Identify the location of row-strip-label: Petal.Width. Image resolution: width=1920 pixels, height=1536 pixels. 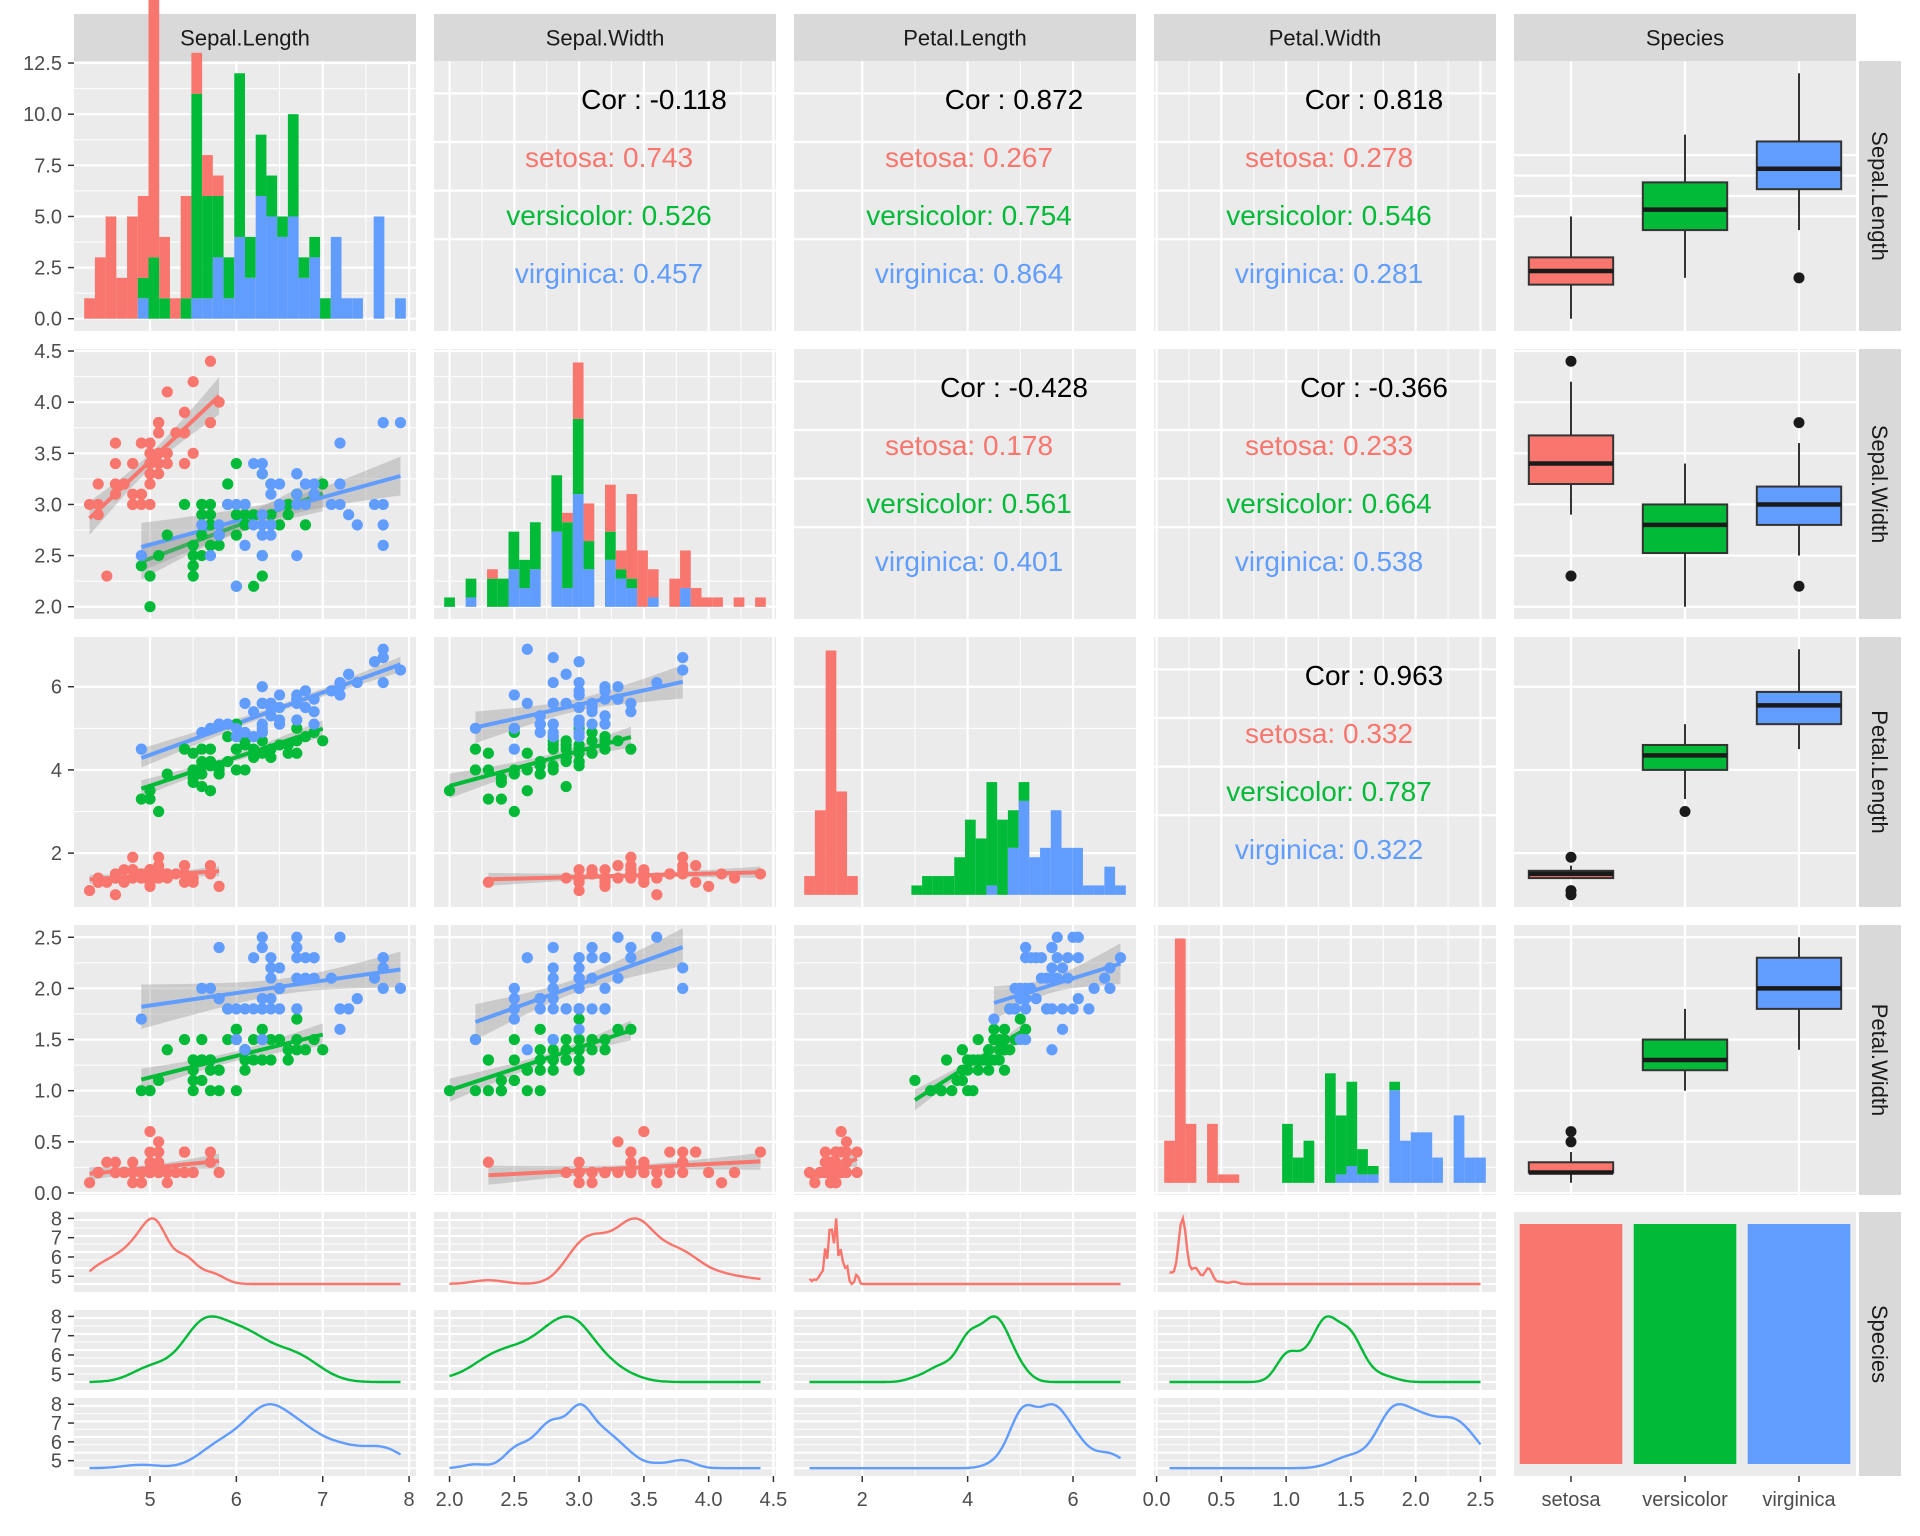
(1879, 1060).